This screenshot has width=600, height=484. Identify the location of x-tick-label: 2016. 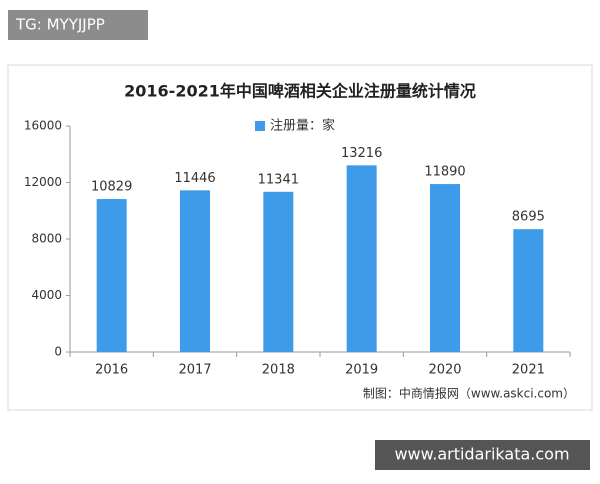
(111, 370).